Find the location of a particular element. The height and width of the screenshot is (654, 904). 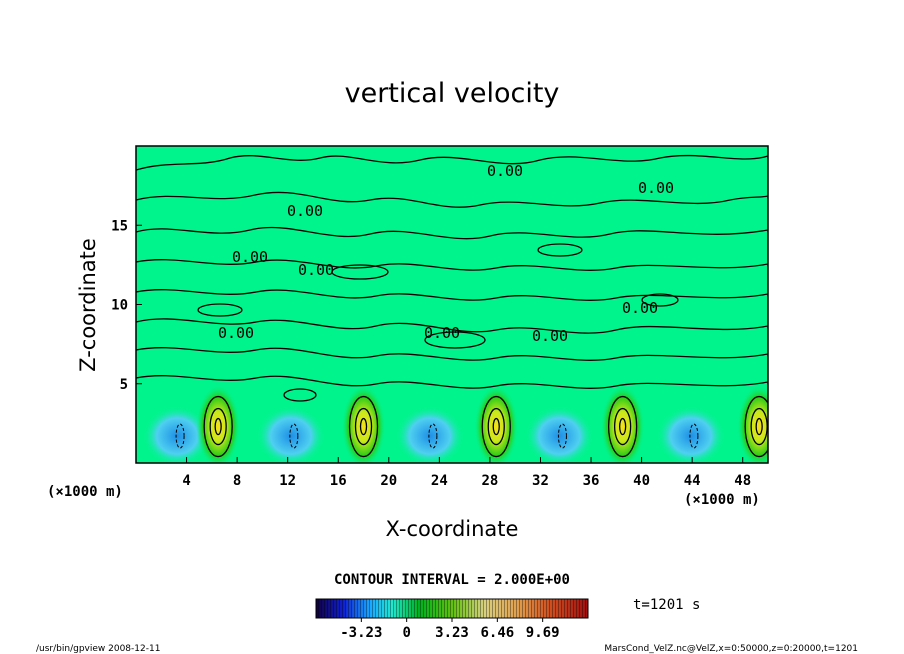

y-axis: 5 10 15 is located at coordinates (126, 305).